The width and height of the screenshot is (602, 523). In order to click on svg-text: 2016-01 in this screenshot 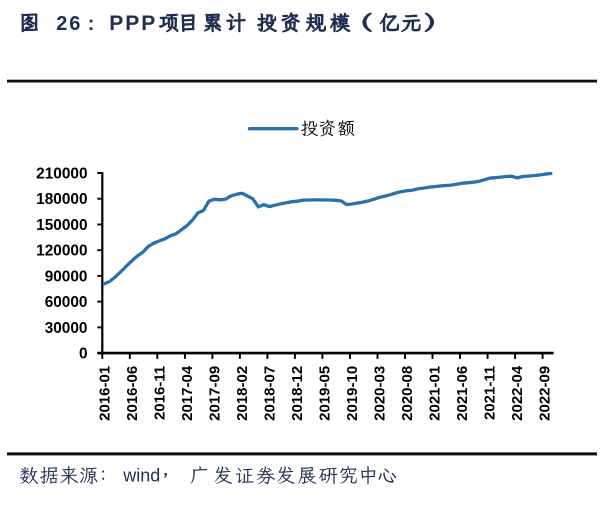, I will do `click(104, 393)`.